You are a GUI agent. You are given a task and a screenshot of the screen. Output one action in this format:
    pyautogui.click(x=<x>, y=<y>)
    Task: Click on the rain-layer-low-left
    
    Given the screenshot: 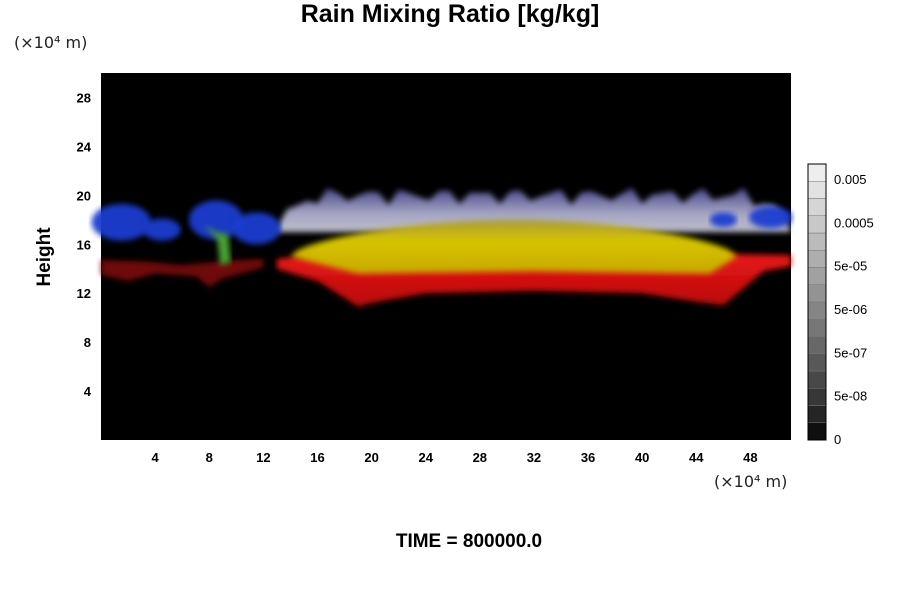 What is the action you would take?
    pyautogui.click(x=182, y=273)
    